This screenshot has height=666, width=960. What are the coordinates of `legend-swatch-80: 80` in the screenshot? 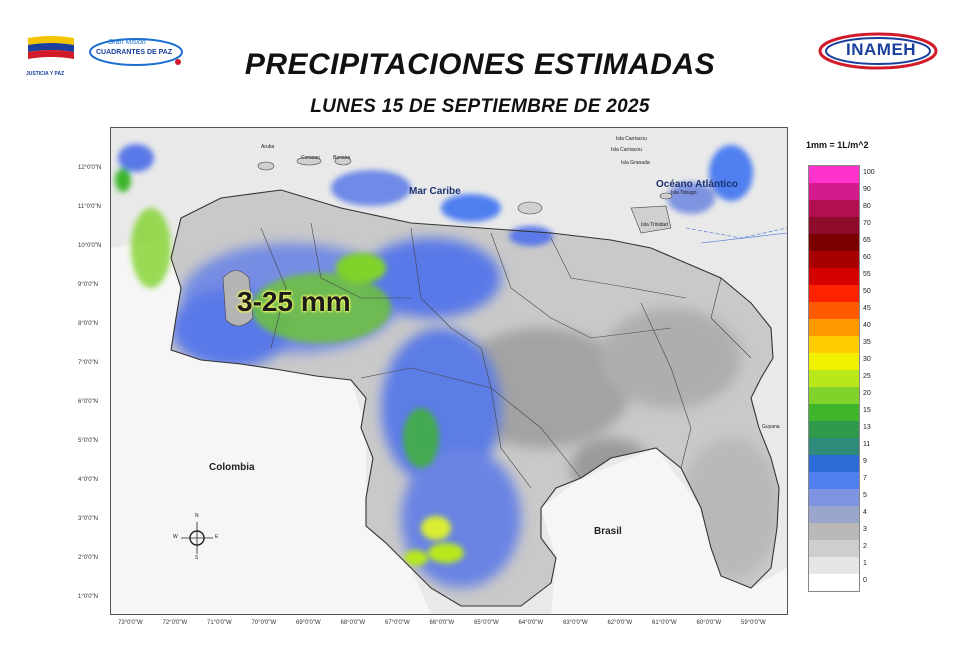 It's located at (840, 208).